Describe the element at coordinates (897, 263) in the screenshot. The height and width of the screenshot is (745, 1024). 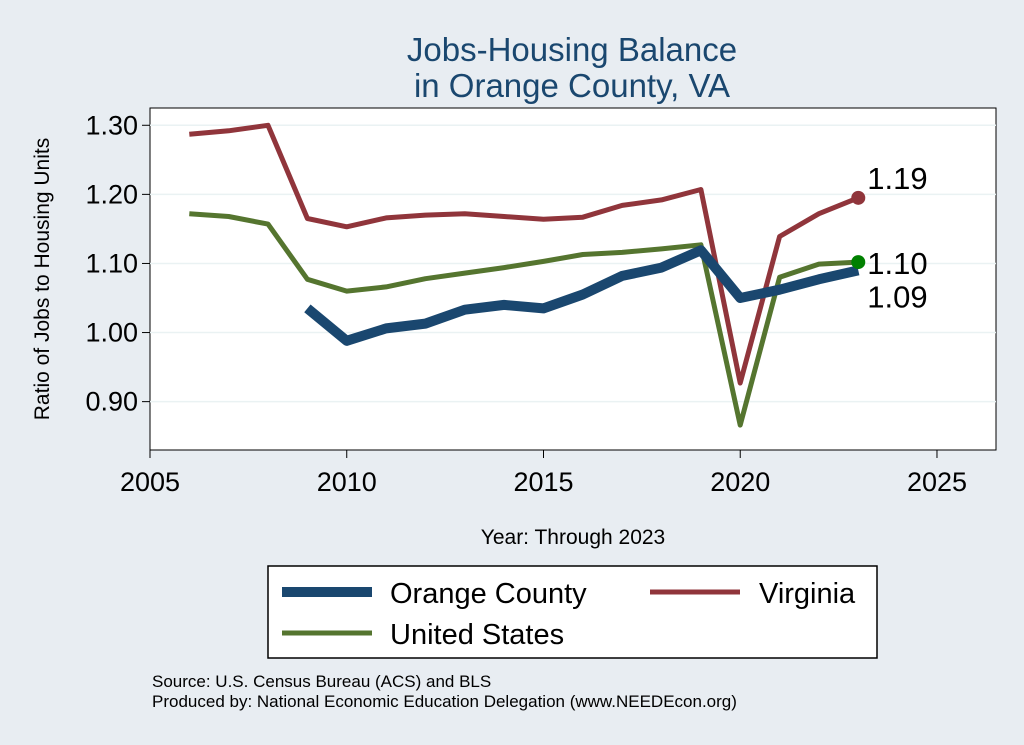
I see `end-label-united-states: 1.10` at that location.